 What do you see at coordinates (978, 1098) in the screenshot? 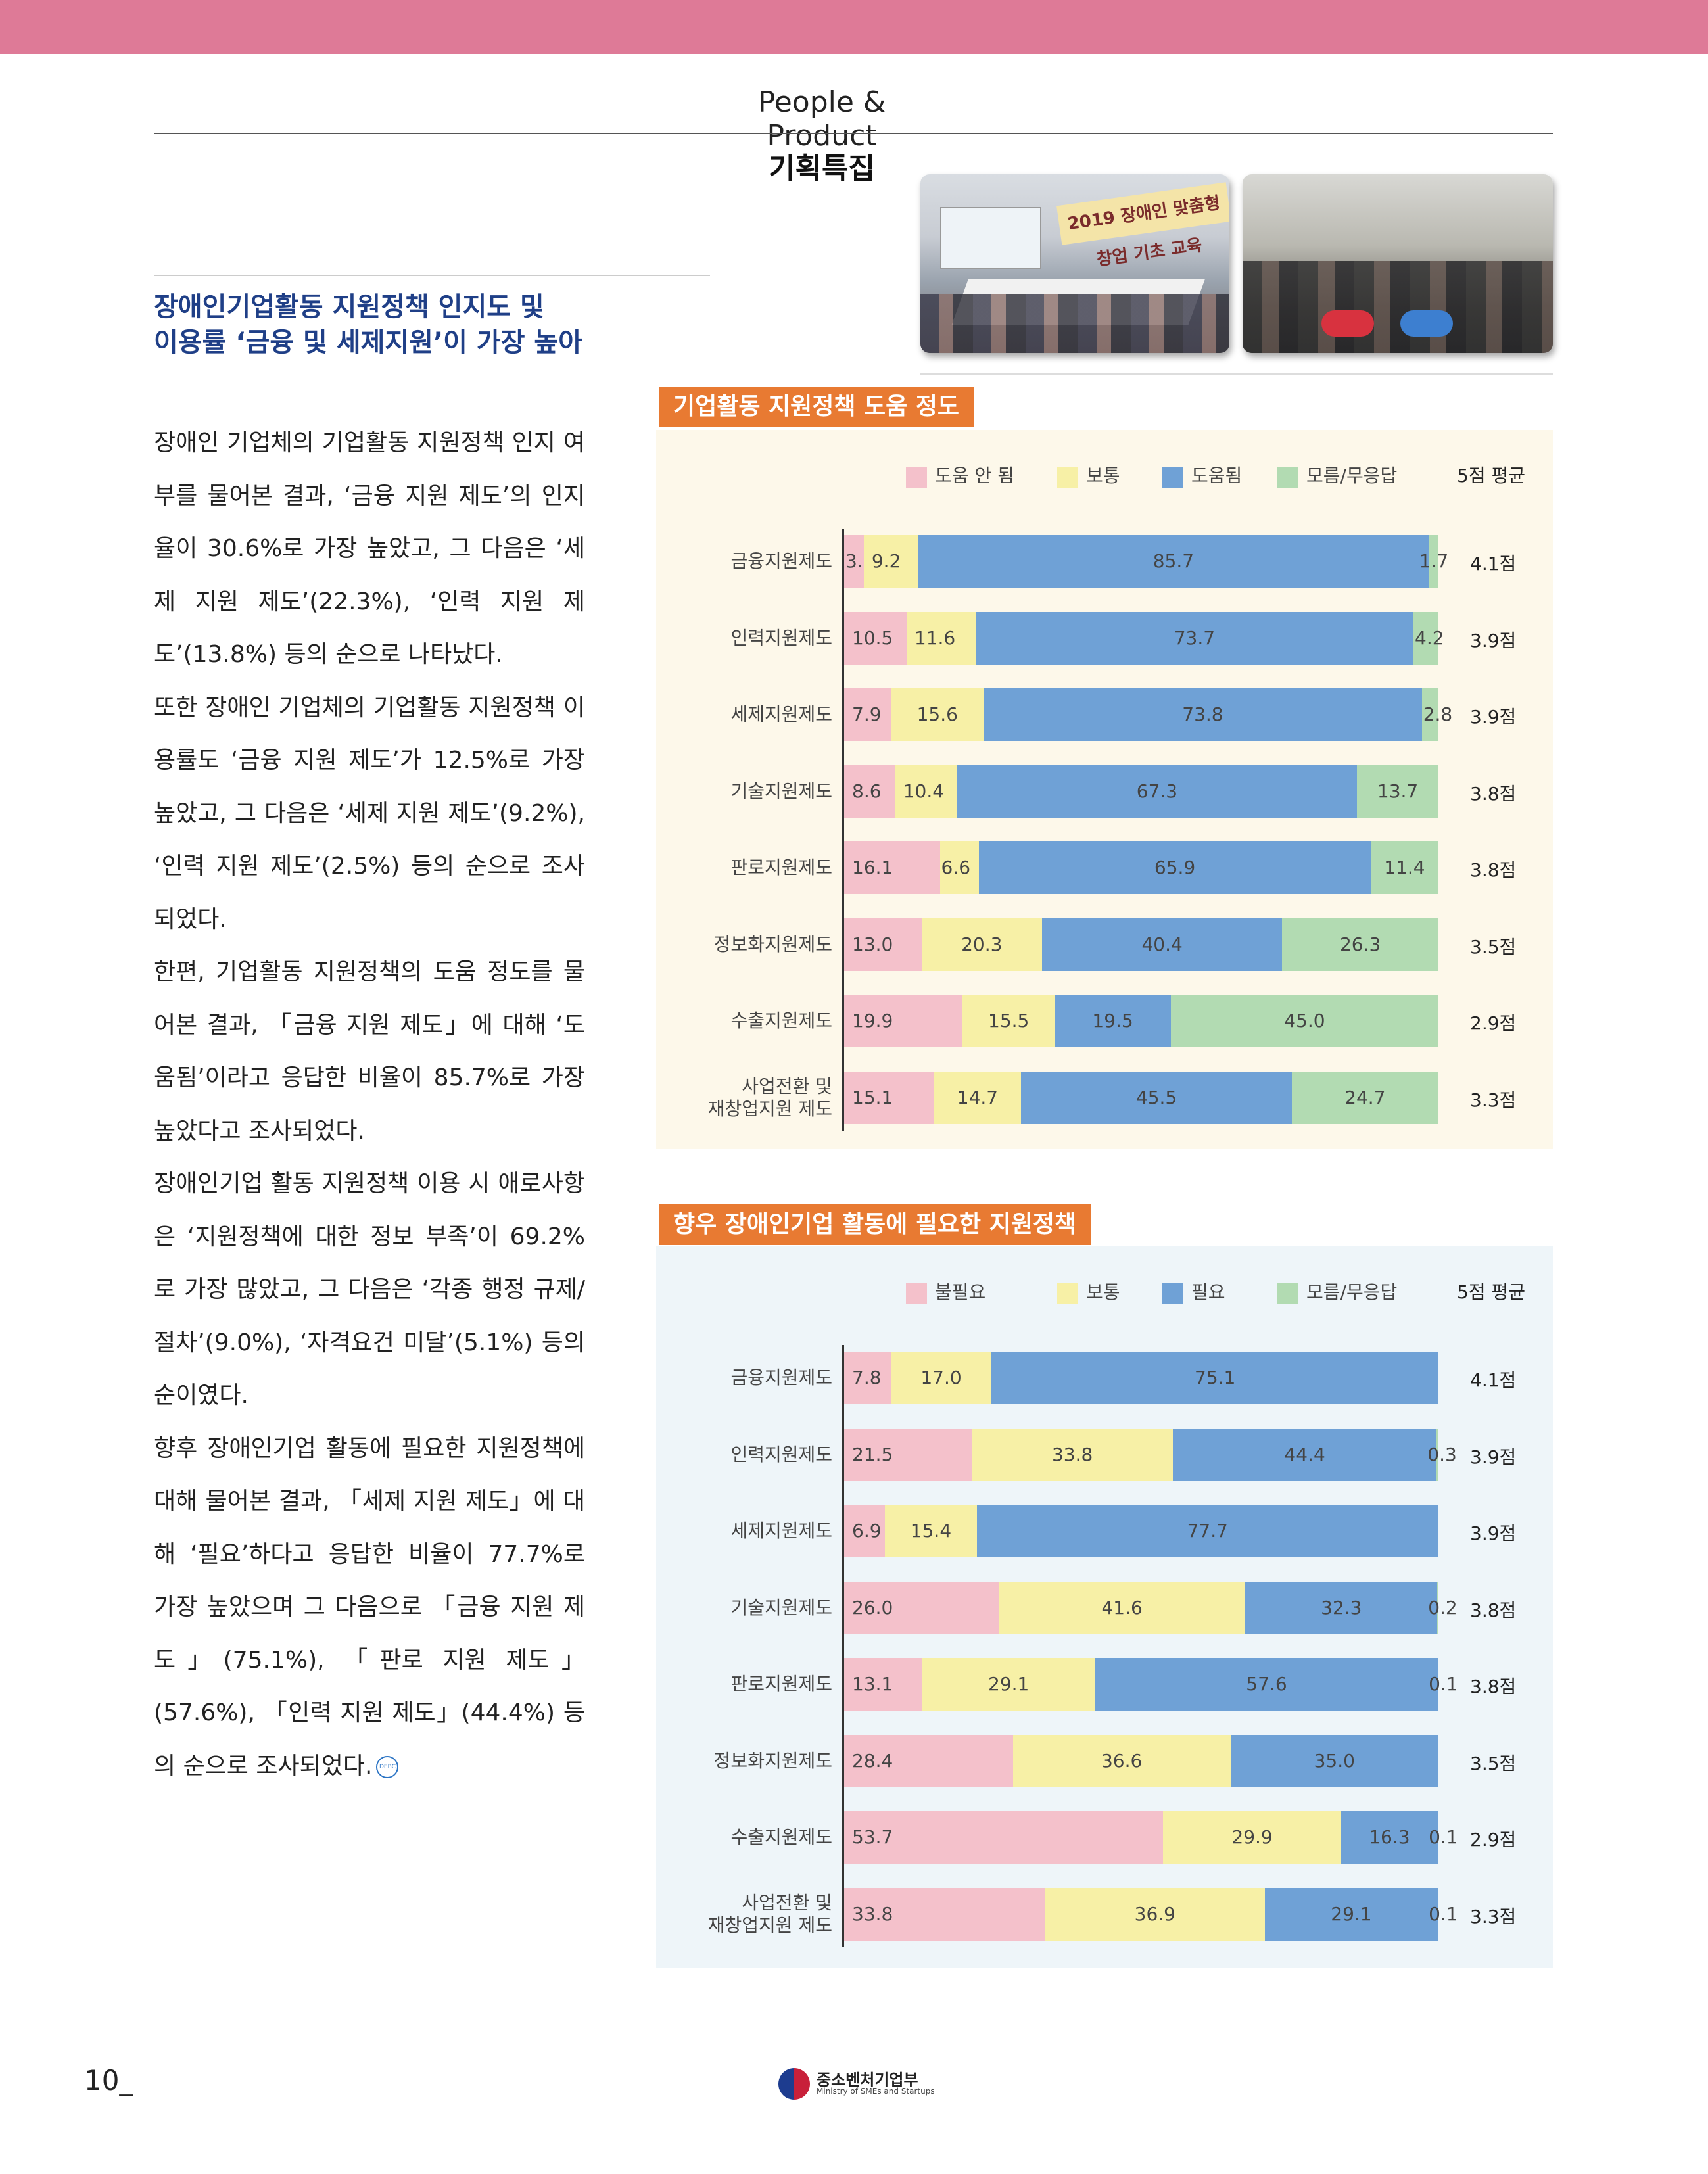
I see `bar-segment: 14.7` at bounding box center [978, 1098].